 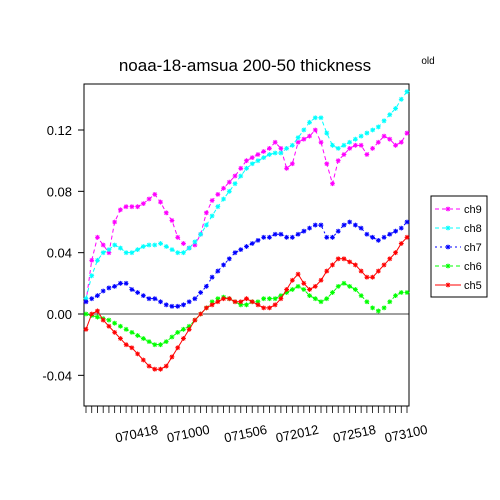 What do you see at coordinates (448, 285) in the screenshot?
I see `legend-marker-ch5` at bounding box center [448, 285].